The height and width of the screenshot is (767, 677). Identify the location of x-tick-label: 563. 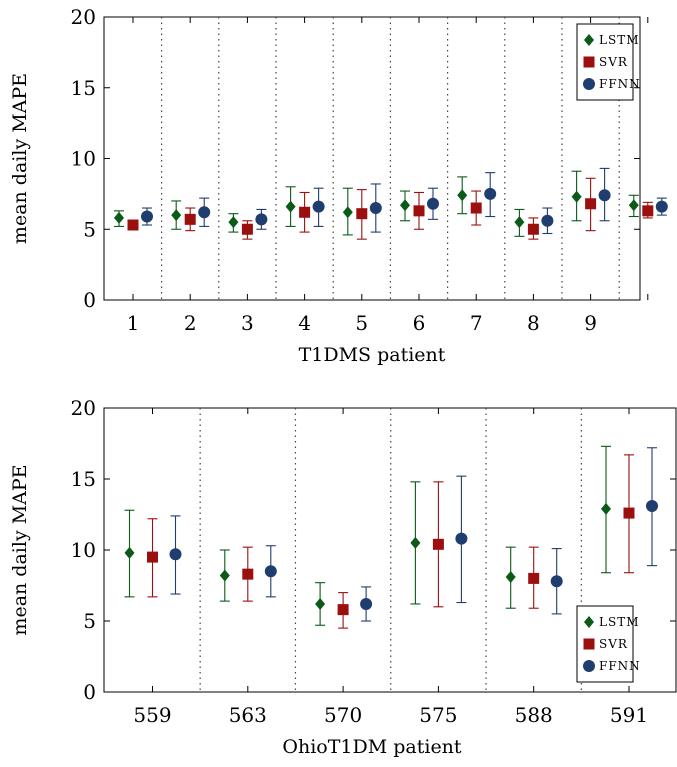
(248, 715).